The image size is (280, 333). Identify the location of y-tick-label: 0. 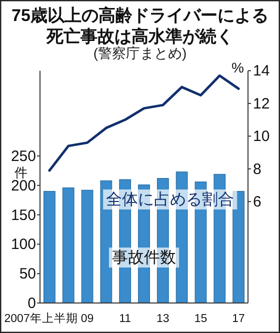
(32, 303).